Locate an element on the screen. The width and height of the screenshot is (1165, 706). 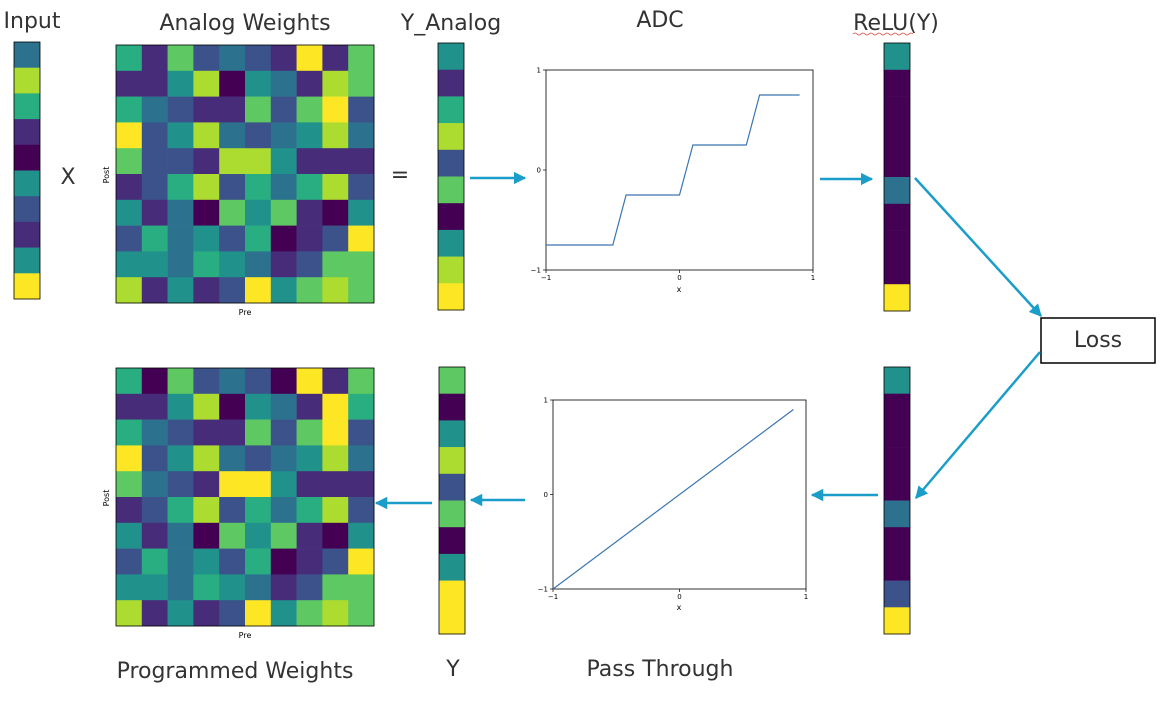
y-vector-cell is located at coordinates (452, 487).